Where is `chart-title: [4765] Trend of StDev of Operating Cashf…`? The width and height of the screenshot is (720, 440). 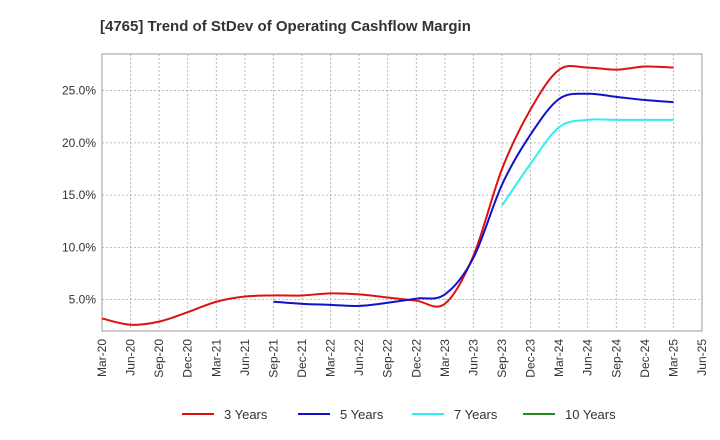 chart-title: [4765] Trend of StDev of Operating Cashf… is located at coordinates (285, 26).